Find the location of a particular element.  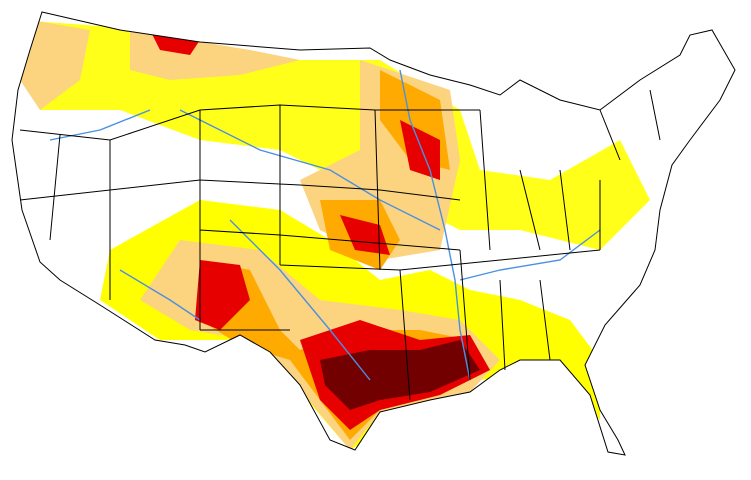

moderate-drought is located at coordinates (55, 65).